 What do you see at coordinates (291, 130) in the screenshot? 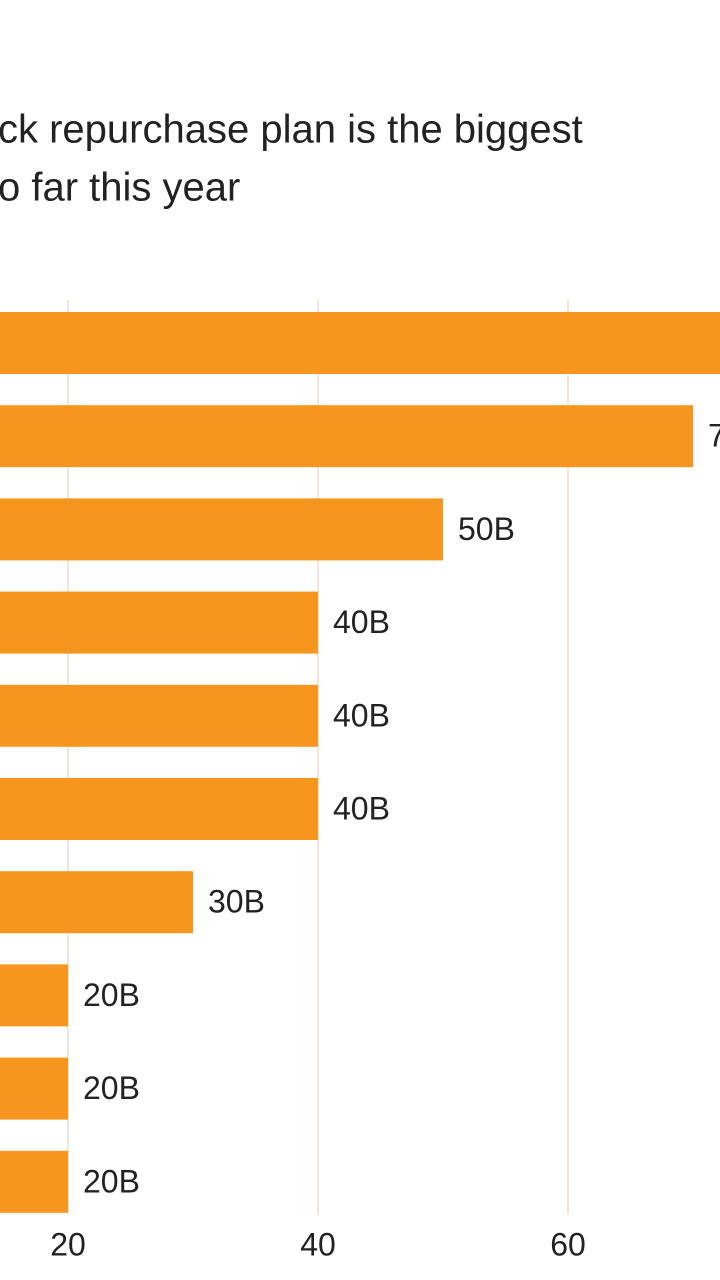
I see `chart-title: ck repurchase plan is the biggest` at bounding box center [291, 130].